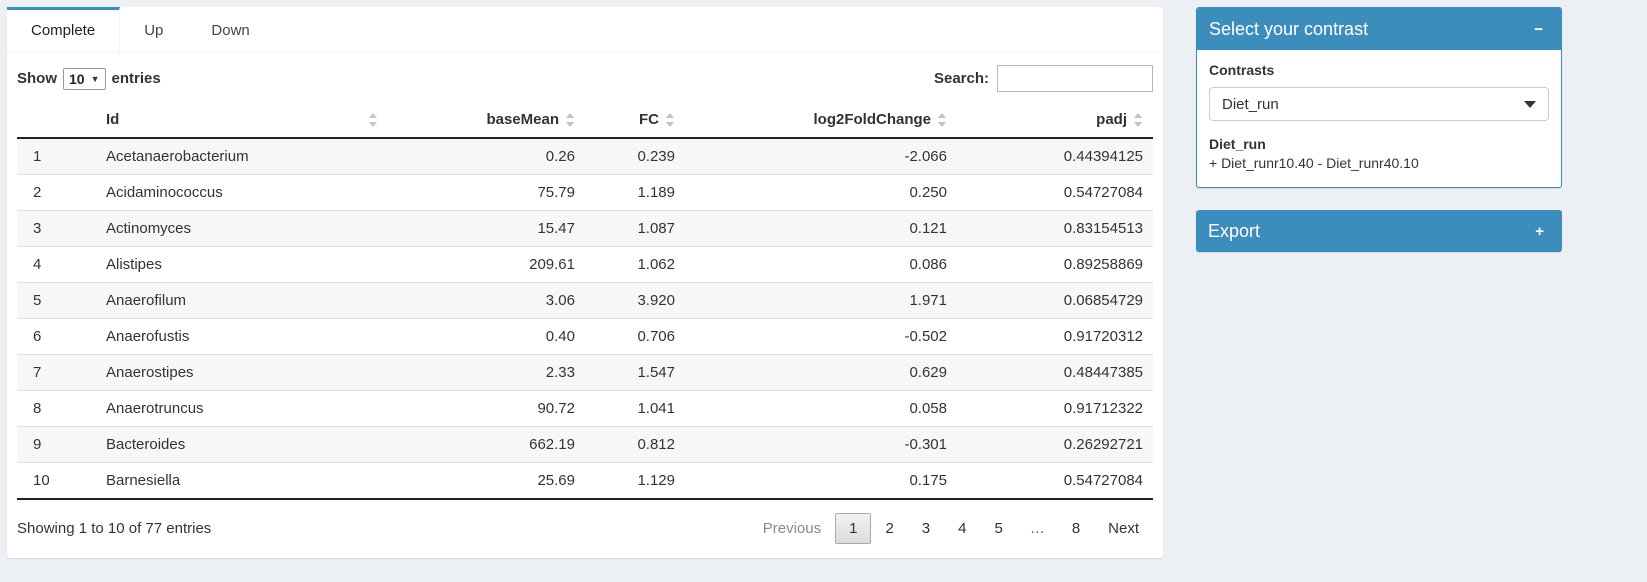  Describe the element at coordinates (649, 119) in the screenshot. I see `column-header-fc-label: FC` at that location.